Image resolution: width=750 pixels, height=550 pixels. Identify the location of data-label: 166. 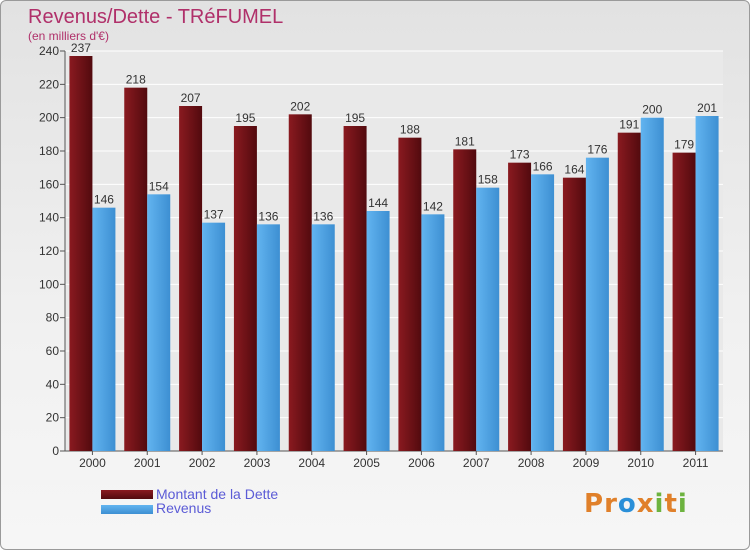
(543, 166).